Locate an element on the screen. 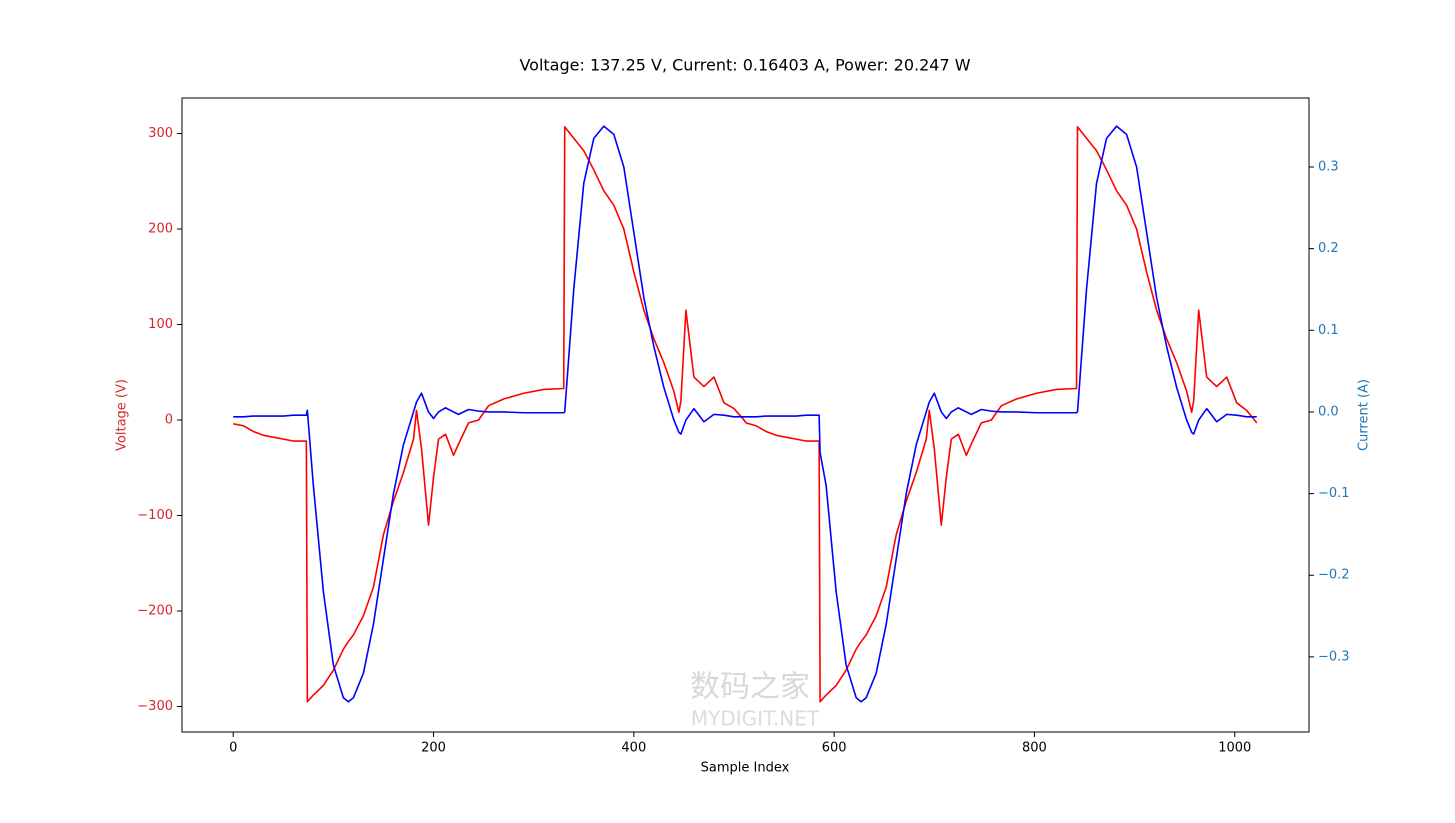  y-tick-label: 0 is located at coordinates (169, 420).